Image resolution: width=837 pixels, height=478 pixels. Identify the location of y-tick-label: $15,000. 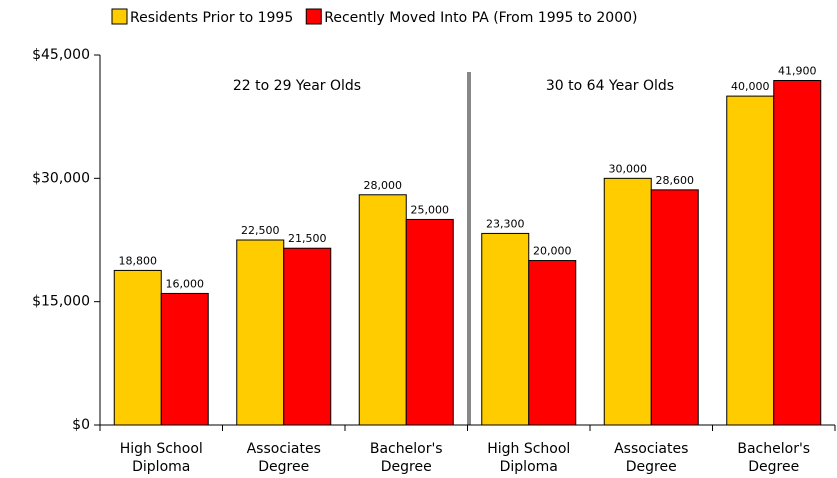
(61, 302).